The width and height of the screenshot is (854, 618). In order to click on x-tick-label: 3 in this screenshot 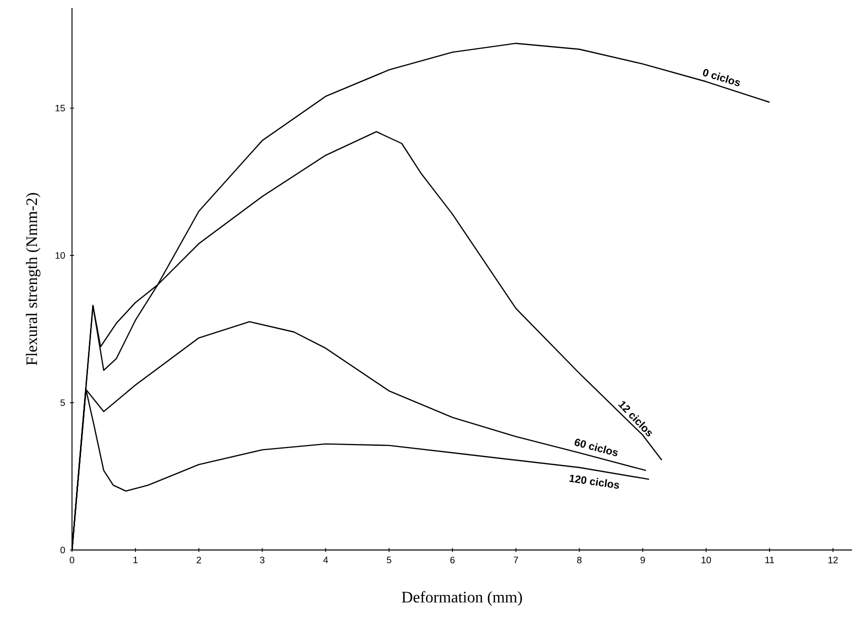, I will do `click(262, 560)`.